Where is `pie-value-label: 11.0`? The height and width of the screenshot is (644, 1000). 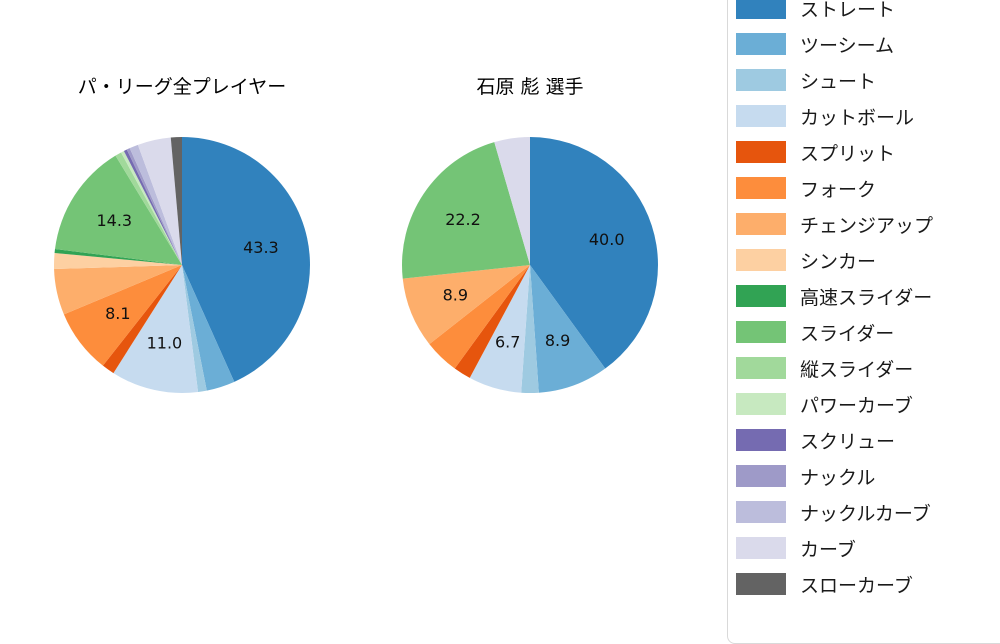
pie-value-label: 11.0 is located at coordinates (165, 343).